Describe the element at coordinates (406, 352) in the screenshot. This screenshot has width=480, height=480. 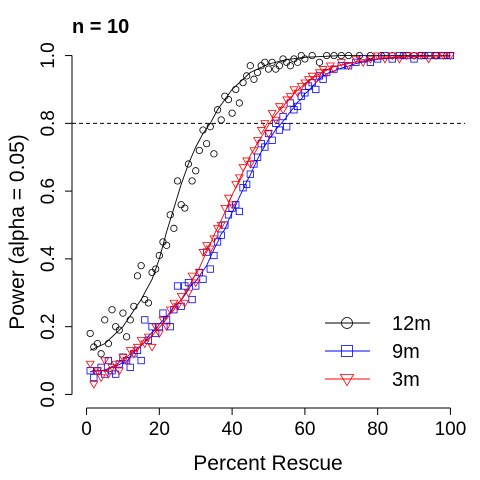
I see `legend-label: 9m` at that location.